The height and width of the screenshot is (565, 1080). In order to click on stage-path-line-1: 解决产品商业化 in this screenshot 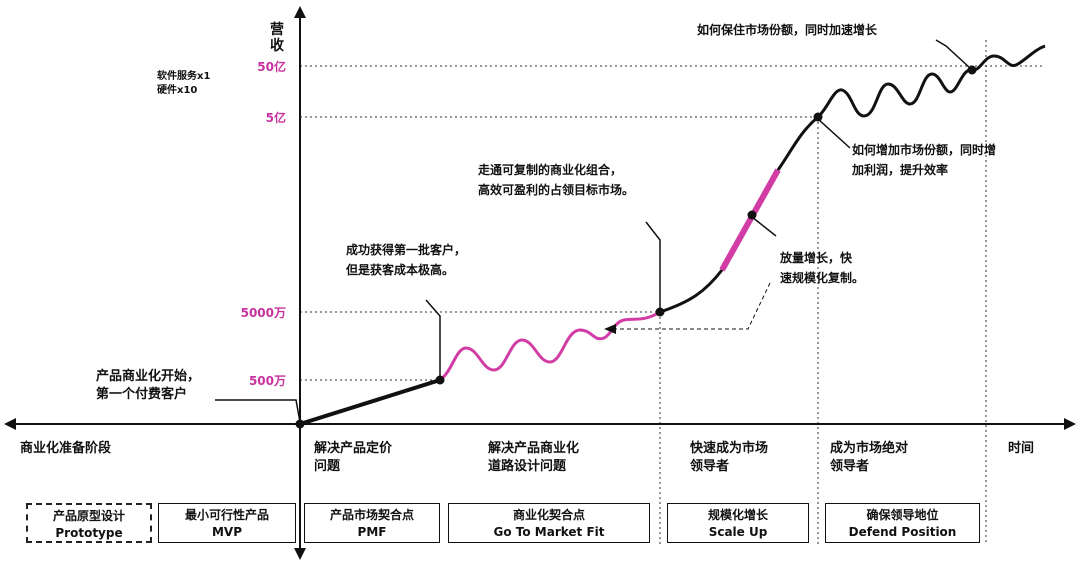, I will do `click(534, 448)`.